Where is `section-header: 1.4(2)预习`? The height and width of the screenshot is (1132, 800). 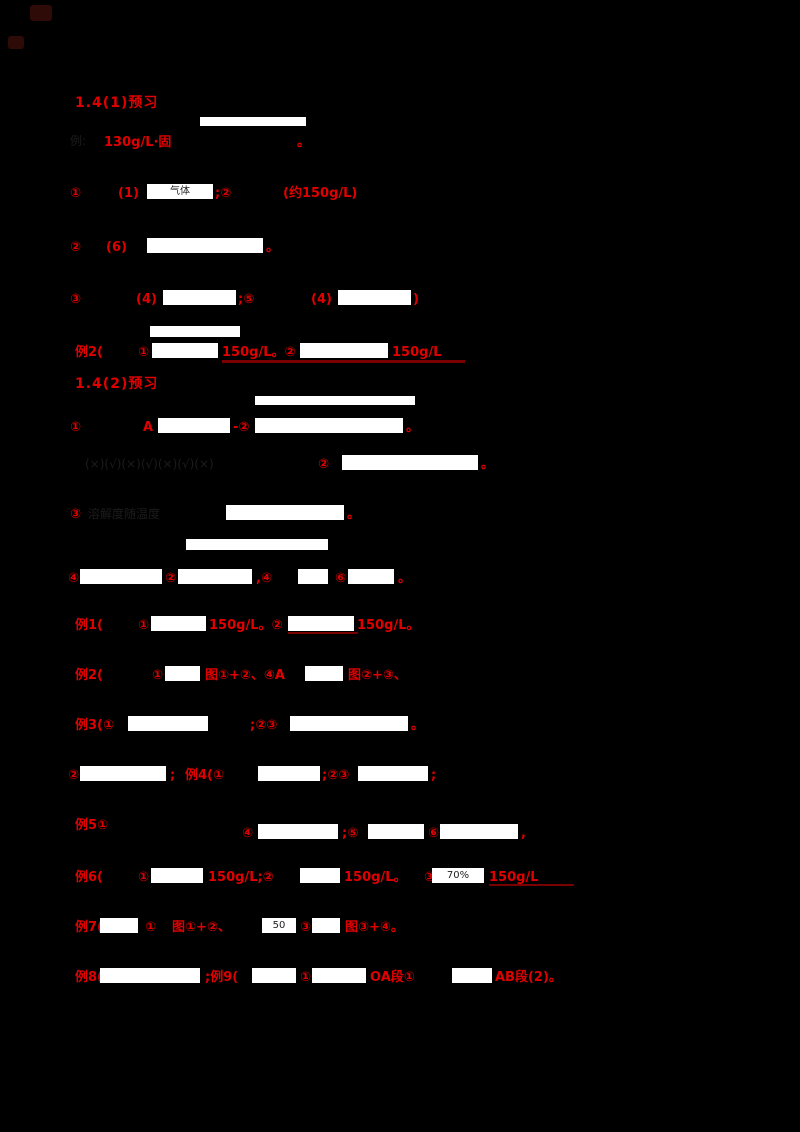
section-header: 1.4(2)预习 is located at coordinates (117, 384).